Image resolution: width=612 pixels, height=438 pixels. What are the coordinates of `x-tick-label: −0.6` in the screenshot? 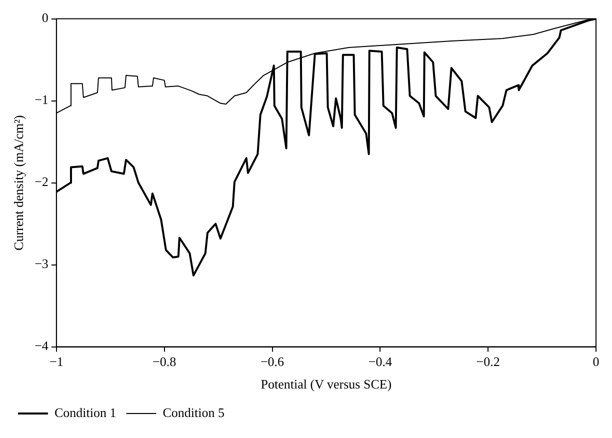 It's located at (272, 362).